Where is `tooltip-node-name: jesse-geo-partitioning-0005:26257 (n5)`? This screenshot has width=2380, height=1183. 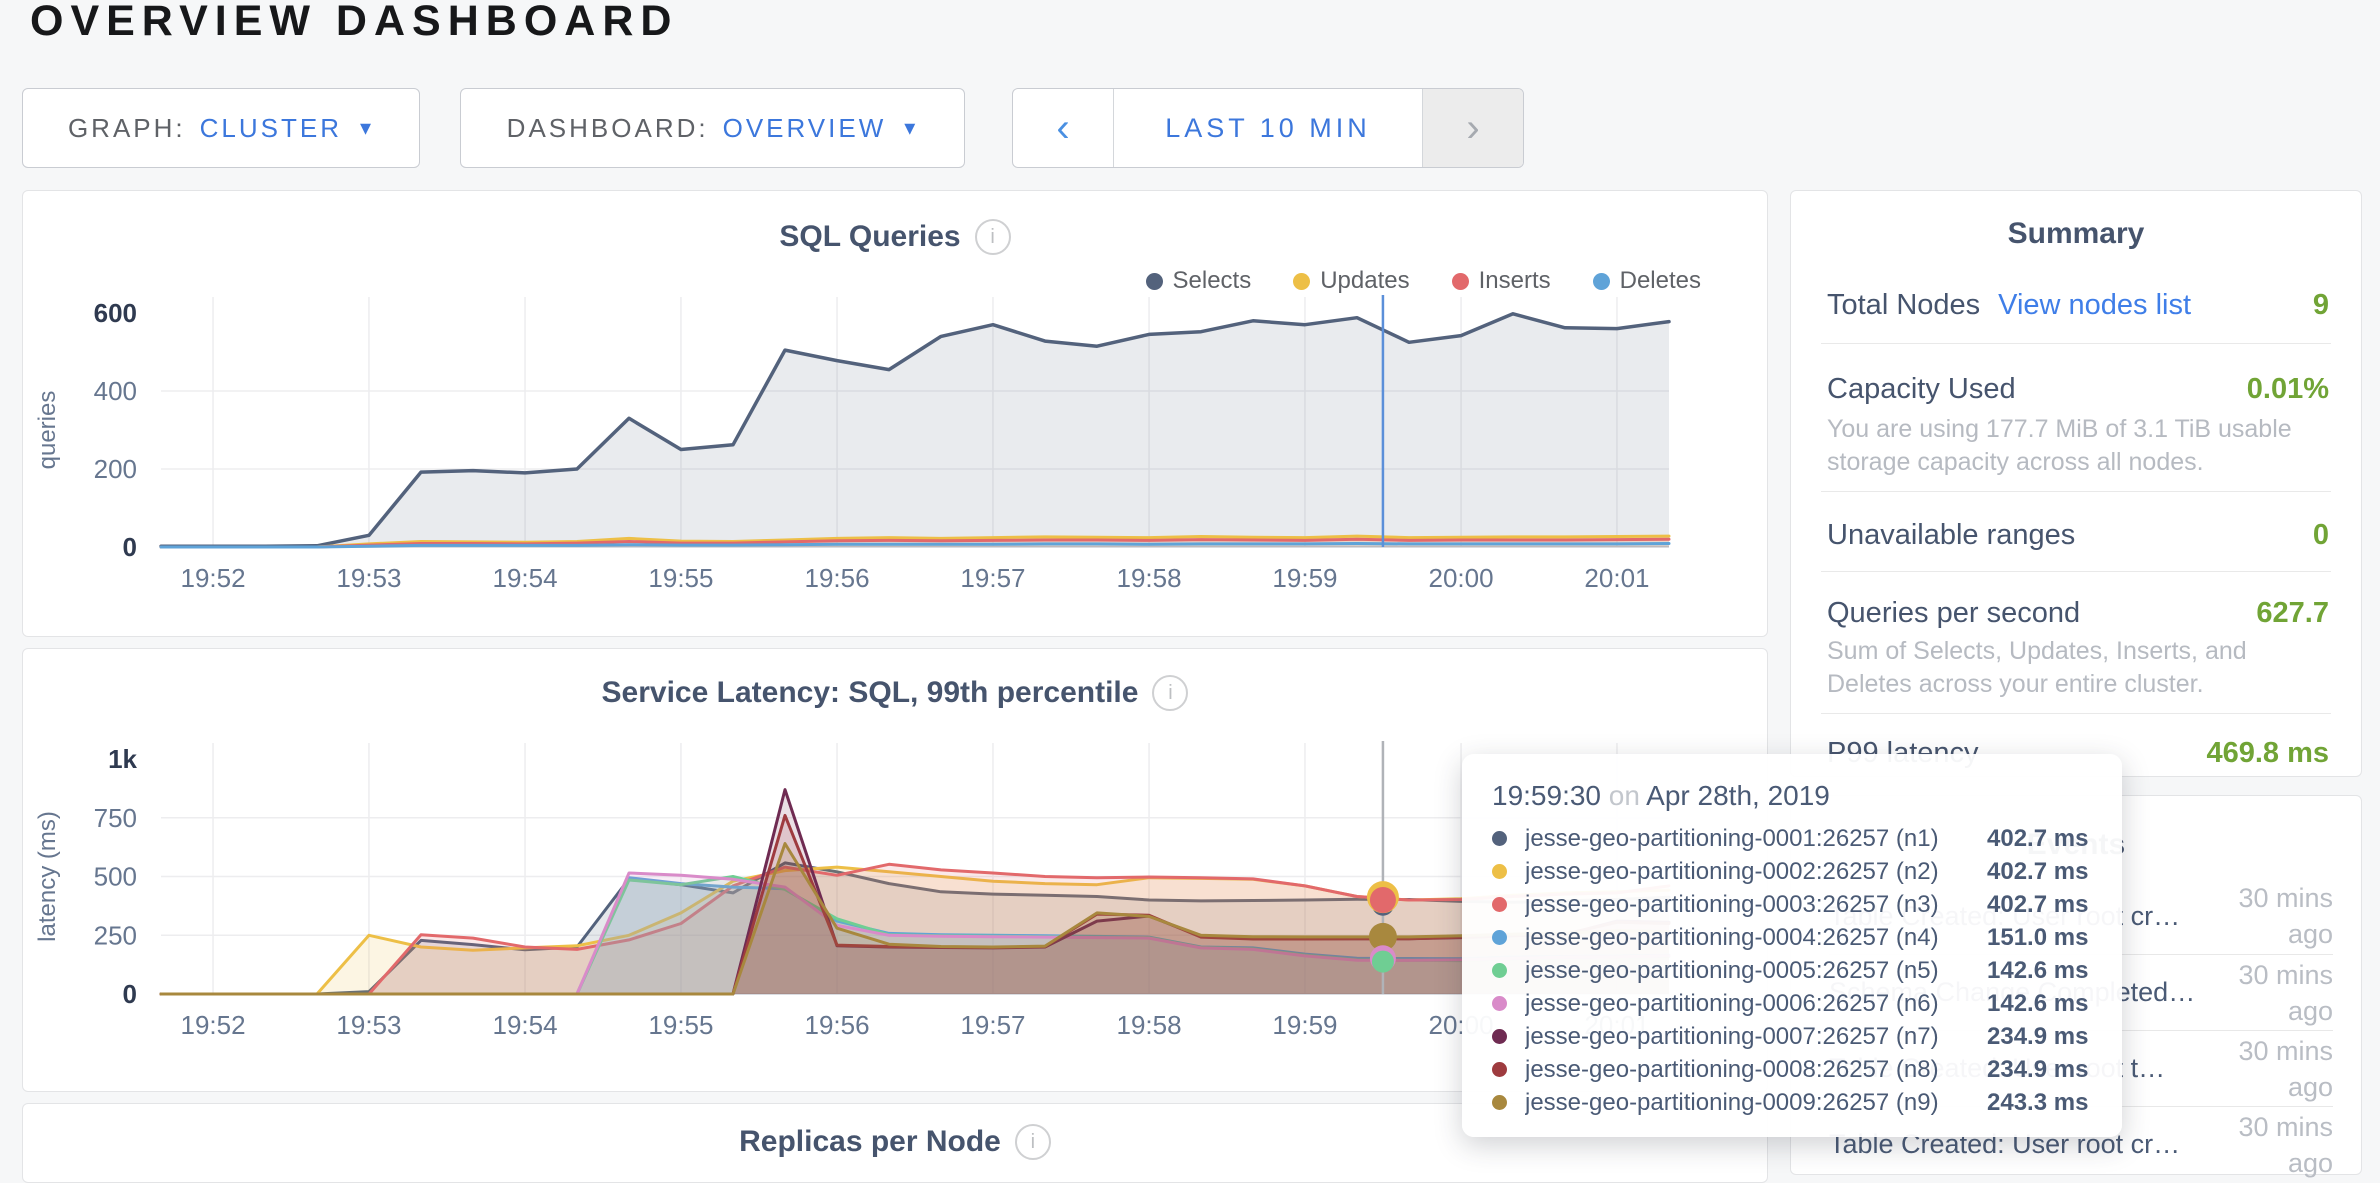 tooltip-node-name: jesse-geo-partitioning-0005:26257 (n5) is located at coordinates (1732, 970).